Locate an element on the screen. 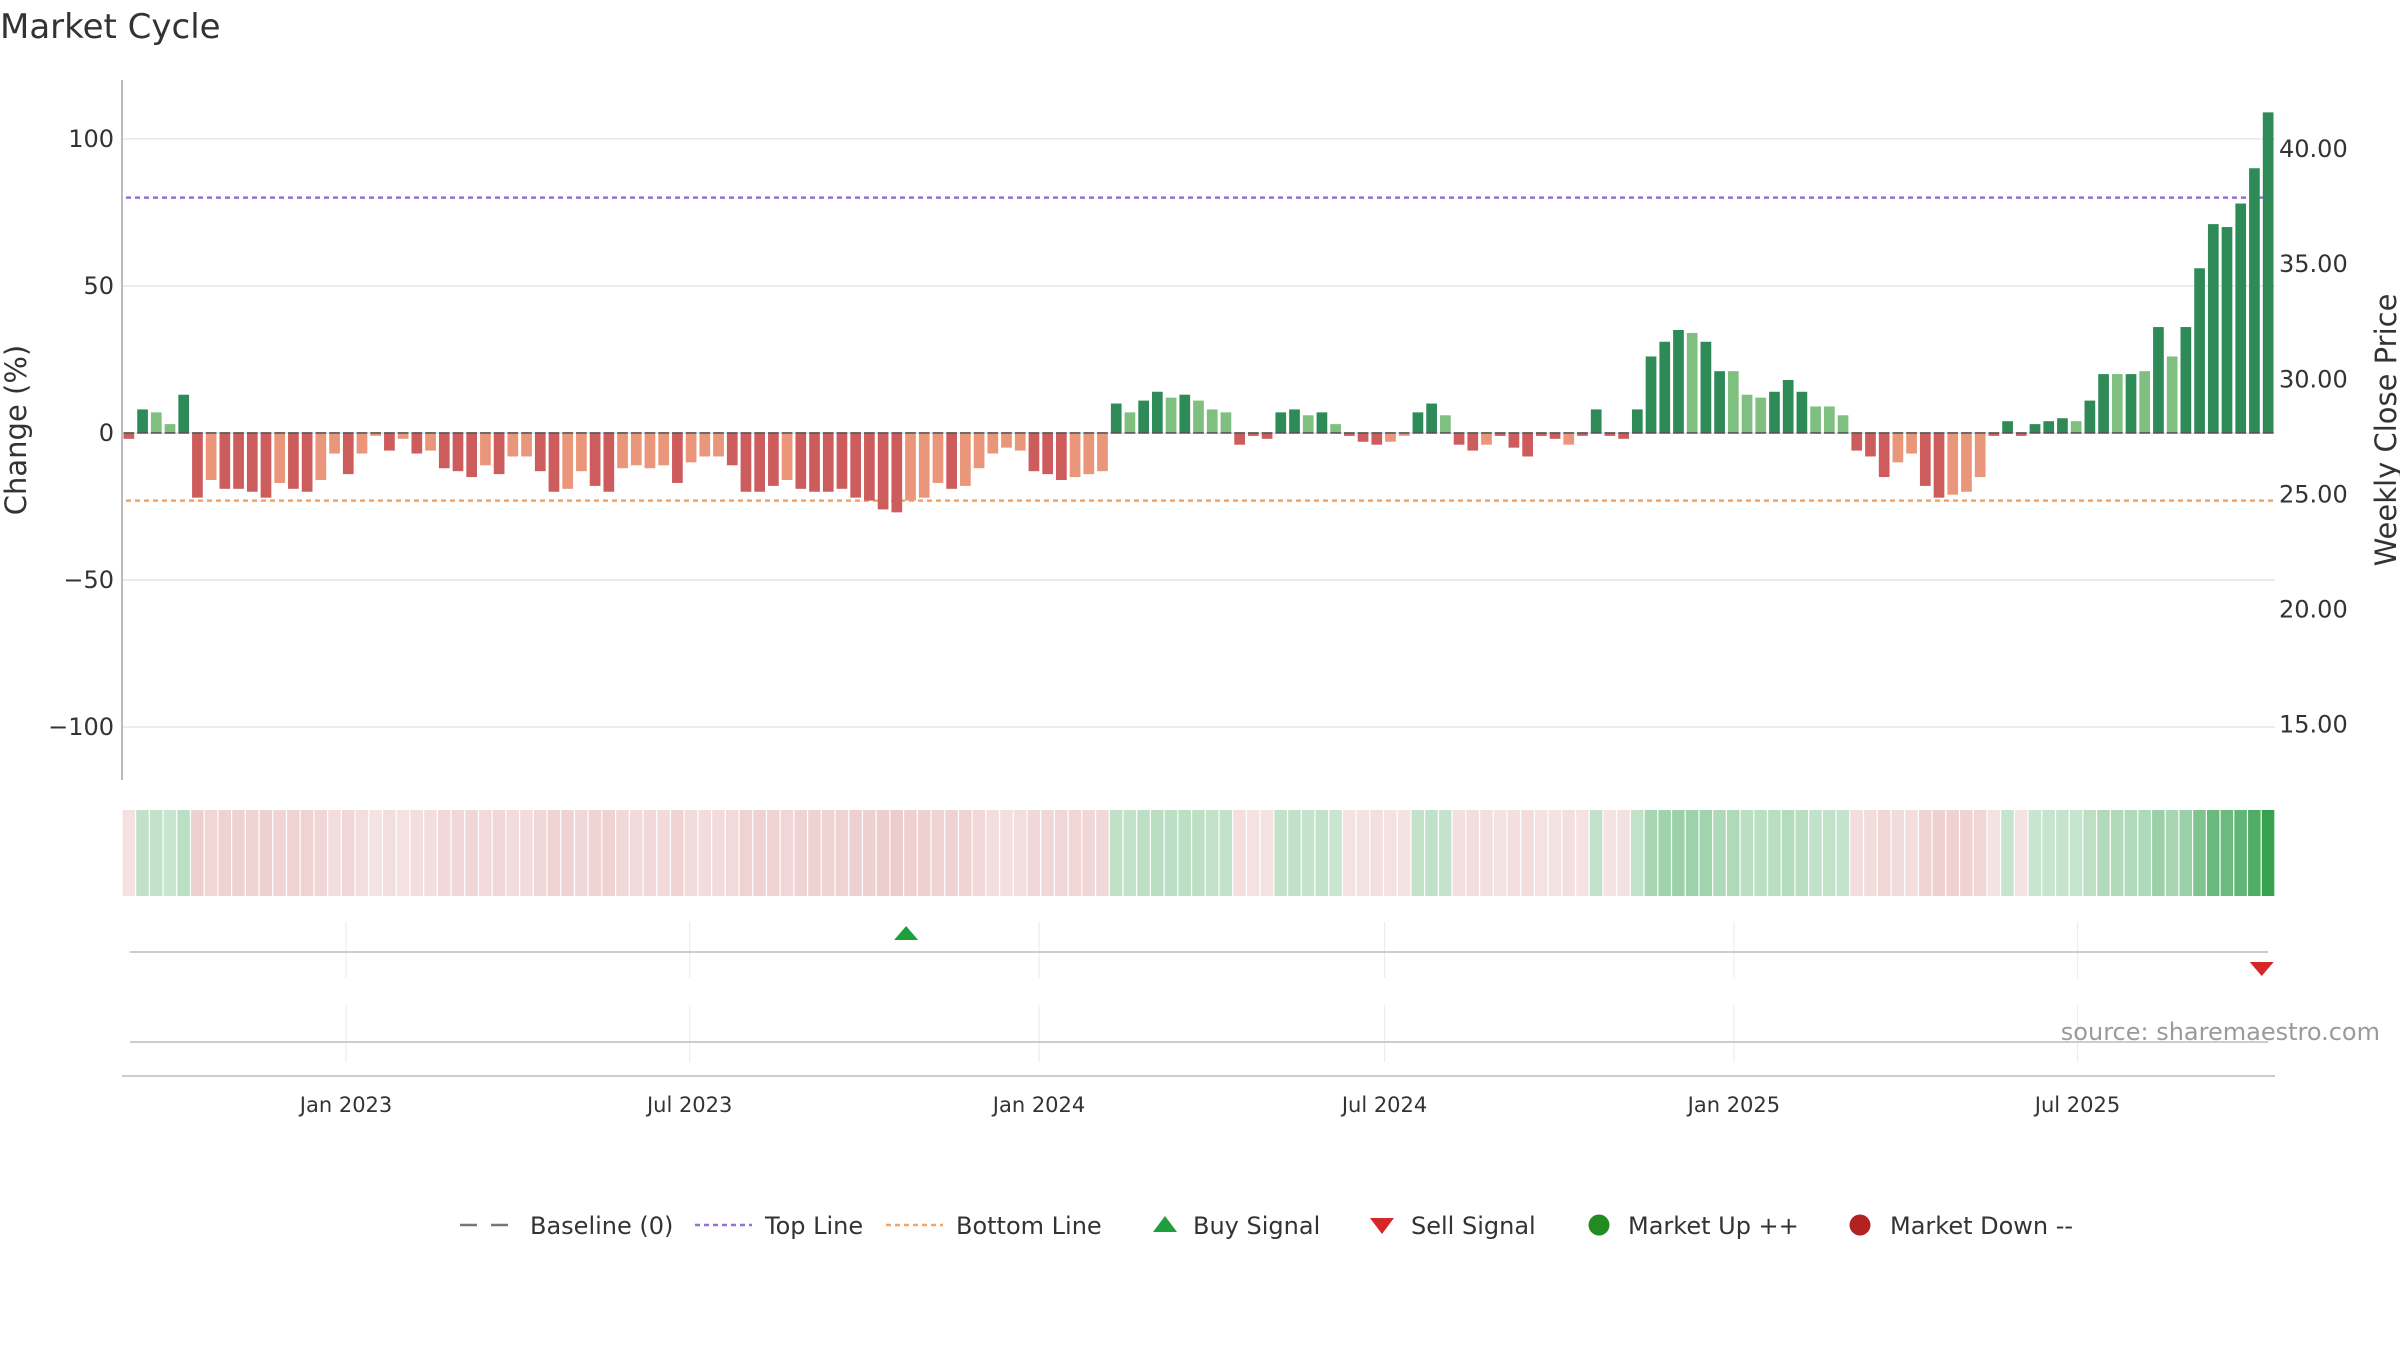 The width and height of the screenshot is (2400, 1350). chart-title: Market Cycle is located at coordinates (110, 27).